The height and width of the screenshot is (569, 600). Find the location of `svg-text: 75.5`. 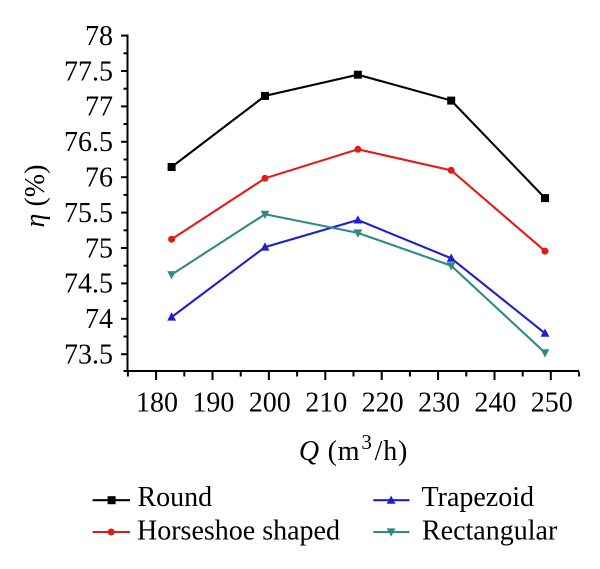

svg-text: 75.5 is located at coordinates (88, 213).